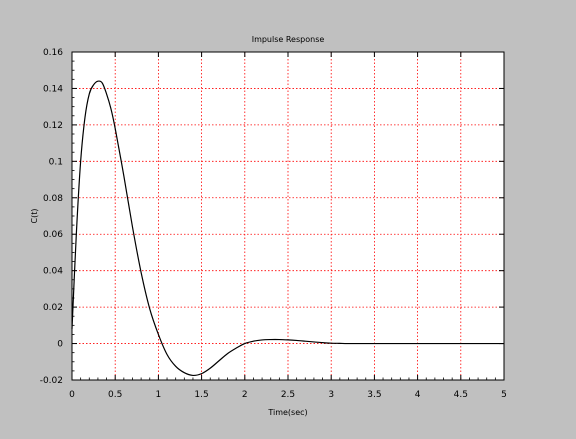  Describe the element at coordinates (53, 199) in the screenshot. I see `y-tick-label: 0.08` at that location.